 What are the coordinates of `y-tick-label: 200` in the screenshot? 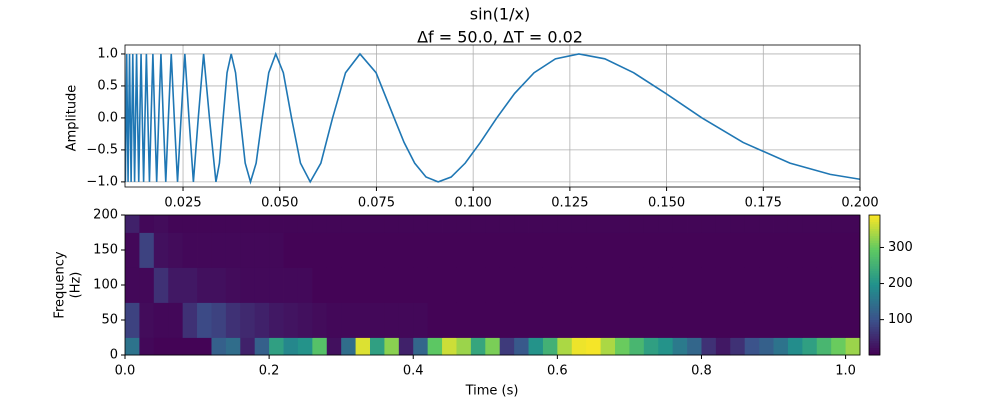 It's located at (105, 215).